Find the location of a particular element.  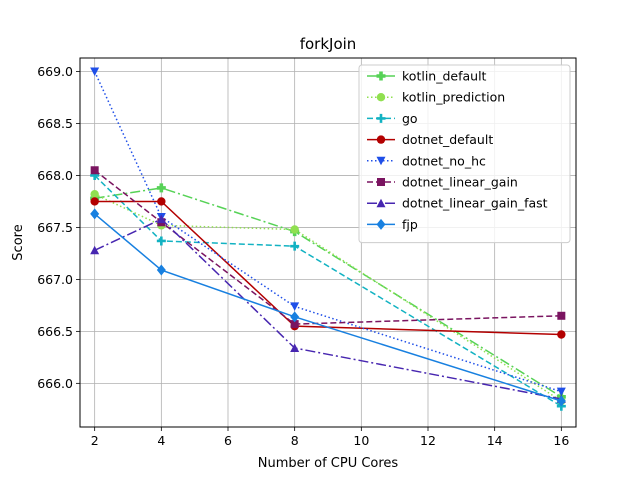

y-tick-label: 667.0 is located at coordinates (55, 279).